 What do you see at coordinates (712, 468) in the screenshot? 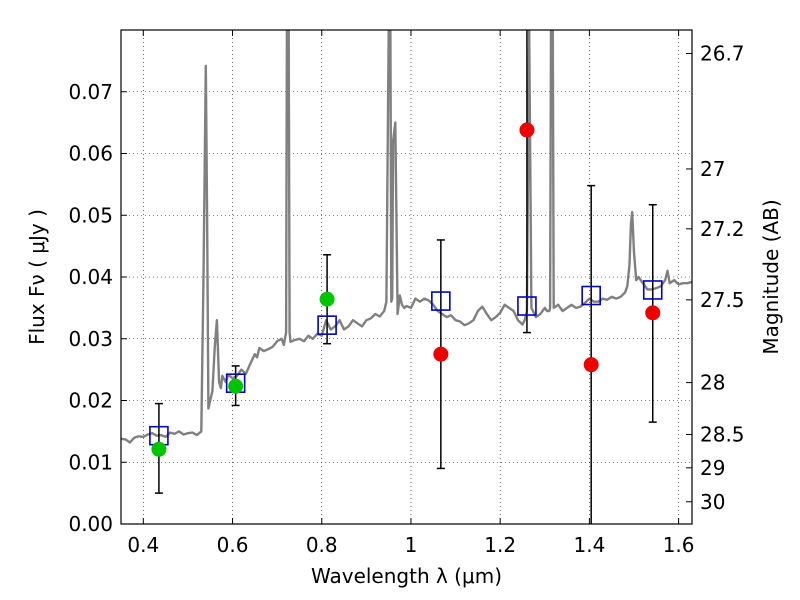
I see `y2-tick-label: 29` at bounding box center [712, 468].